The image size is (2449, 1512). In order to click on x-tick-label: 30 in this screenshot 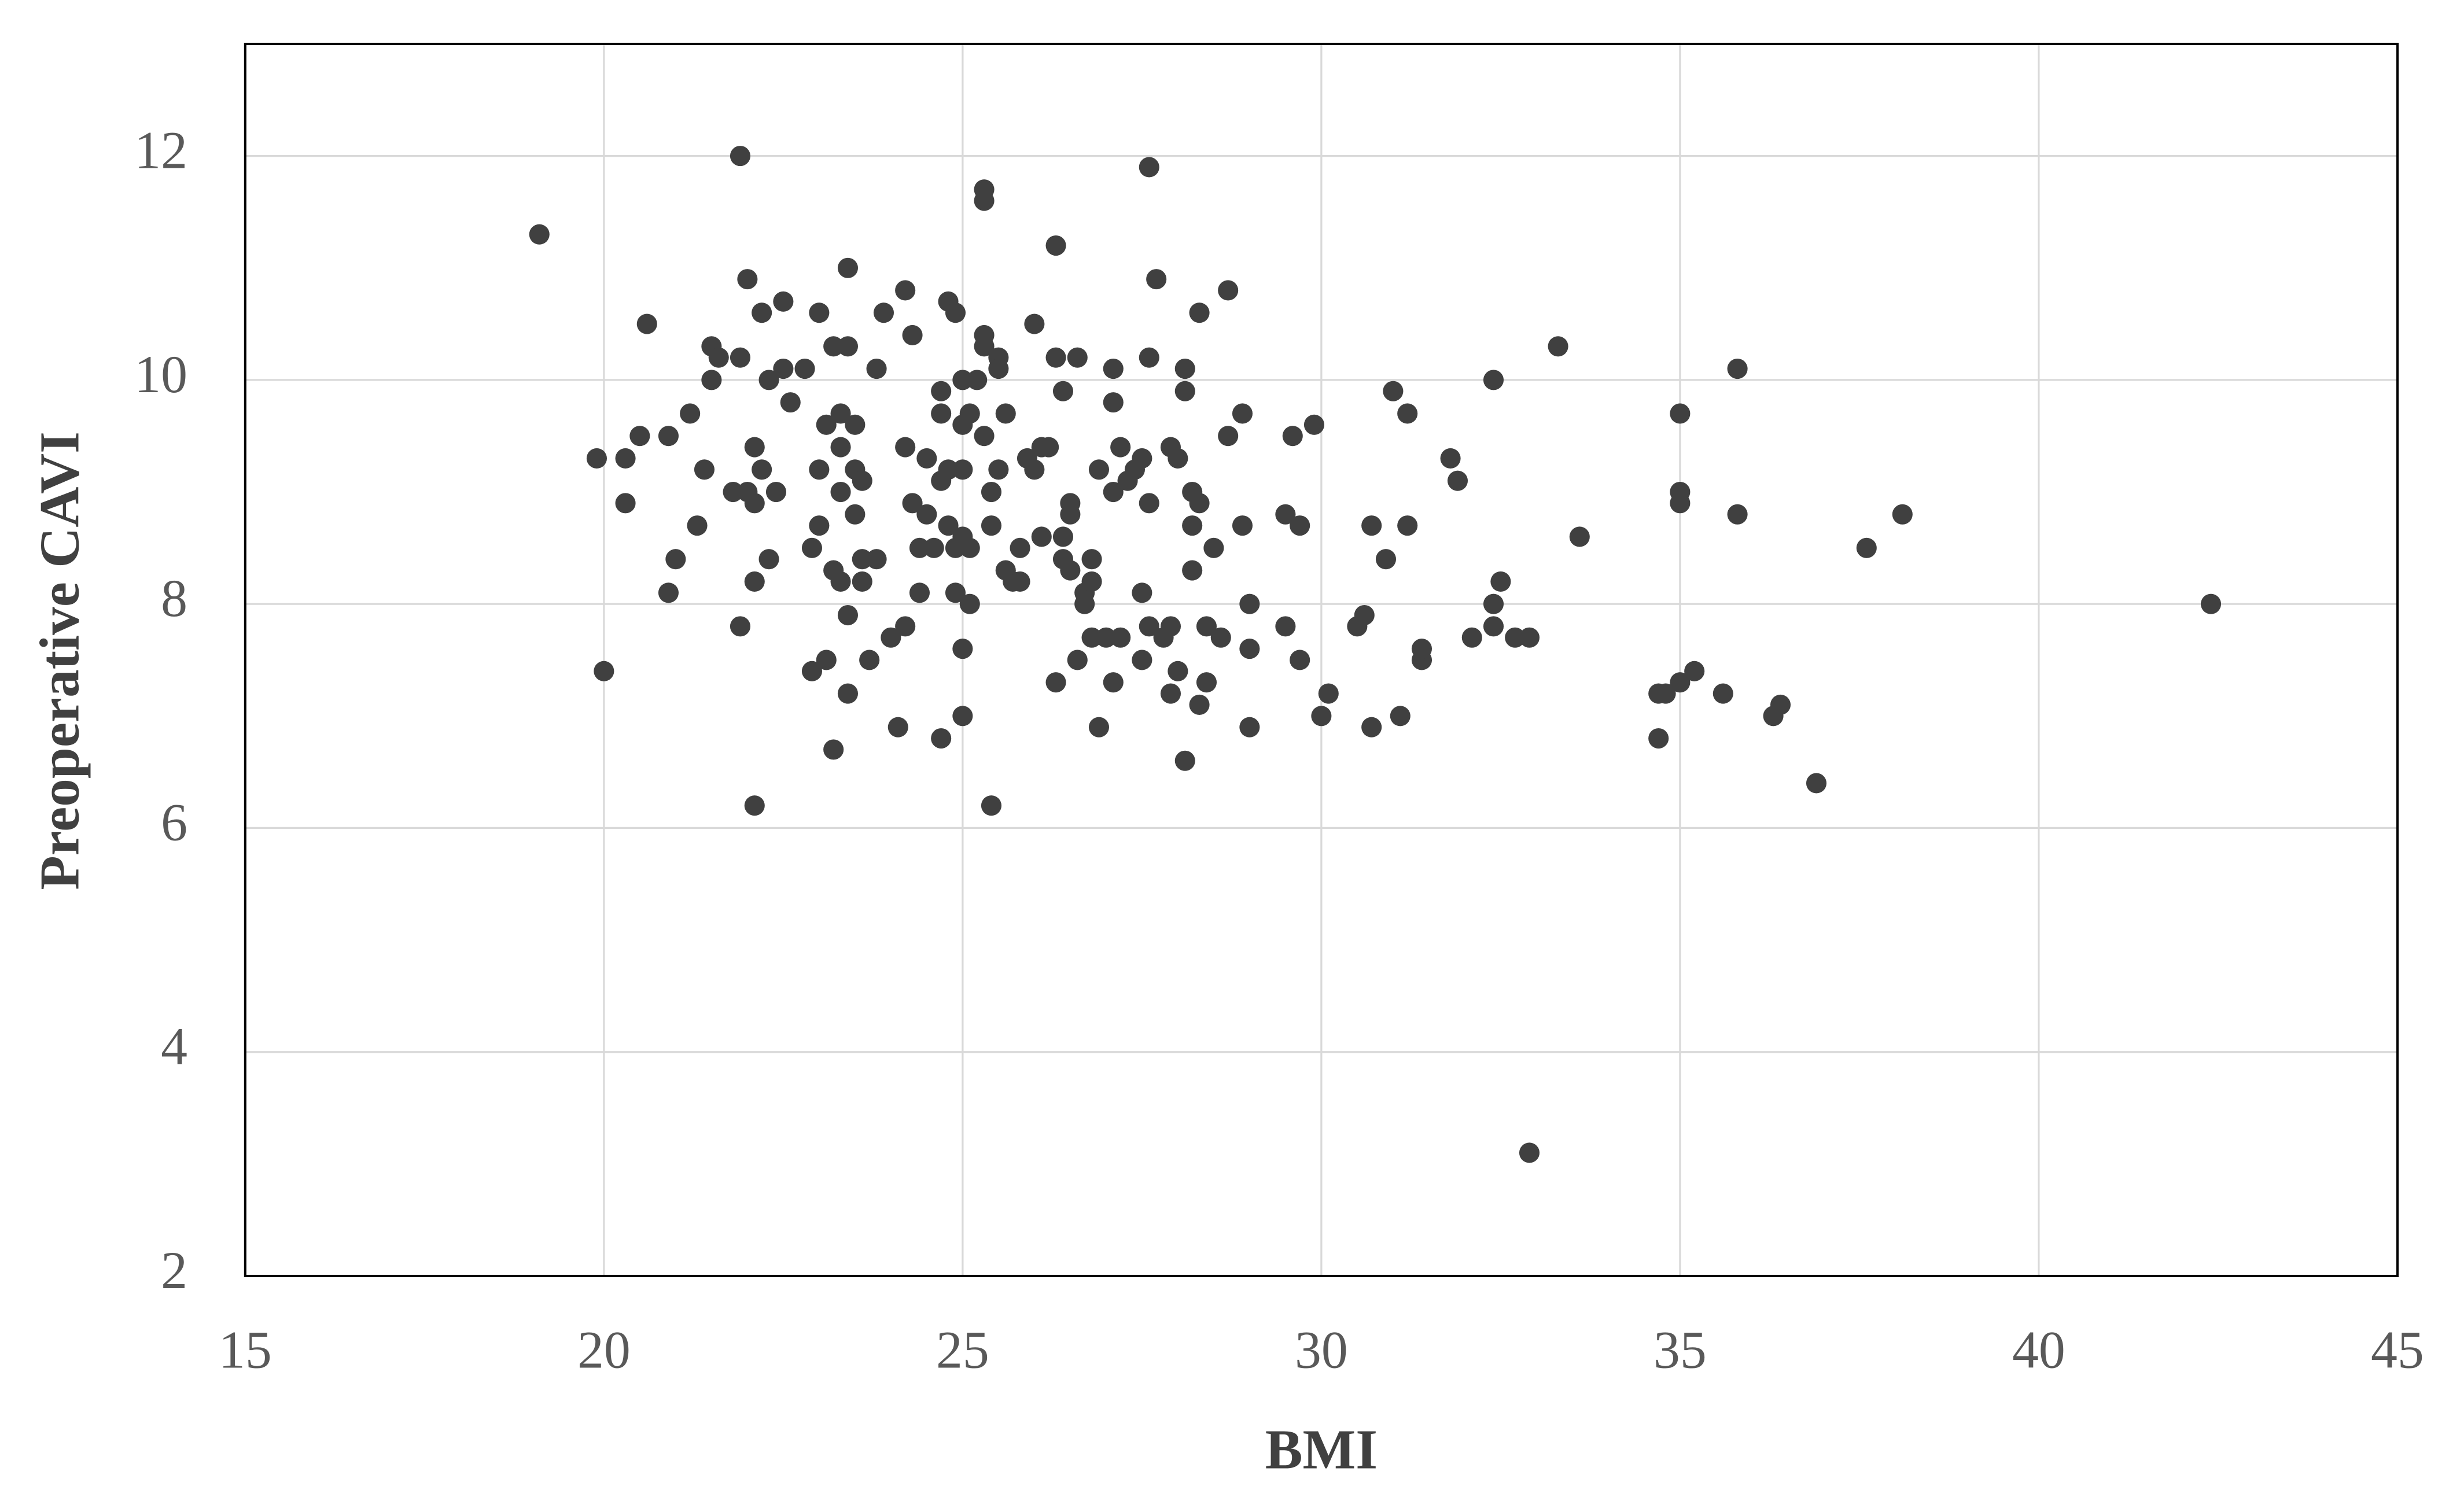, I will do `click(1321, 1350)`.